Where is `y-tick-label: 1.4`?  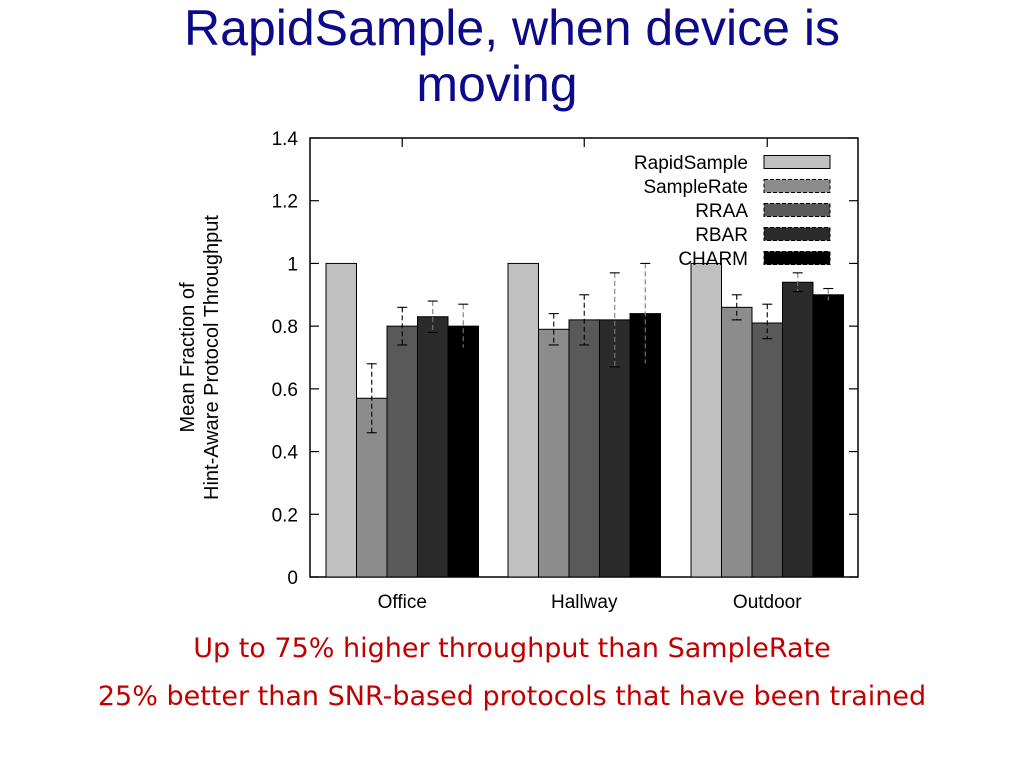 y-tick-label: 1.4 is located at coordinates (285, 139).